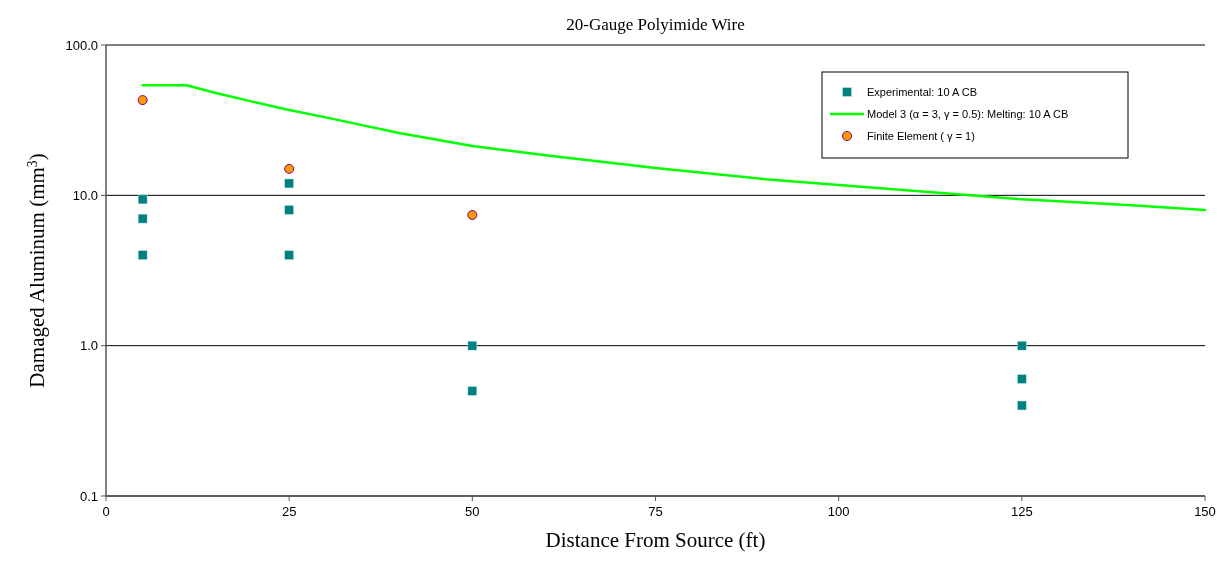  Describe the element at coordinates (968, 114) in the screenshot. I see `legend-label: Model 3 (α = 3, γ = 0.5): Melting: 10 A CB` at that location.